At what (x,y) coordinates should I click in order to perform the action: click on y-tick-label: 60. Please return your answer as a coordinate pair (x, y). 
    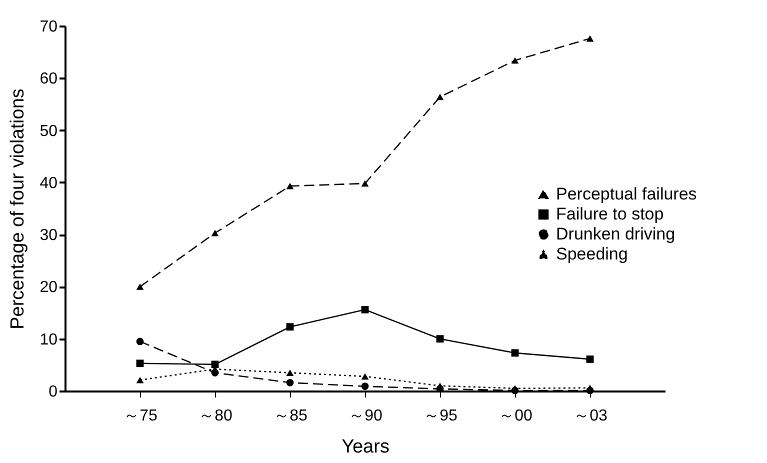
    Looking at the image, I should click on (49, 79).